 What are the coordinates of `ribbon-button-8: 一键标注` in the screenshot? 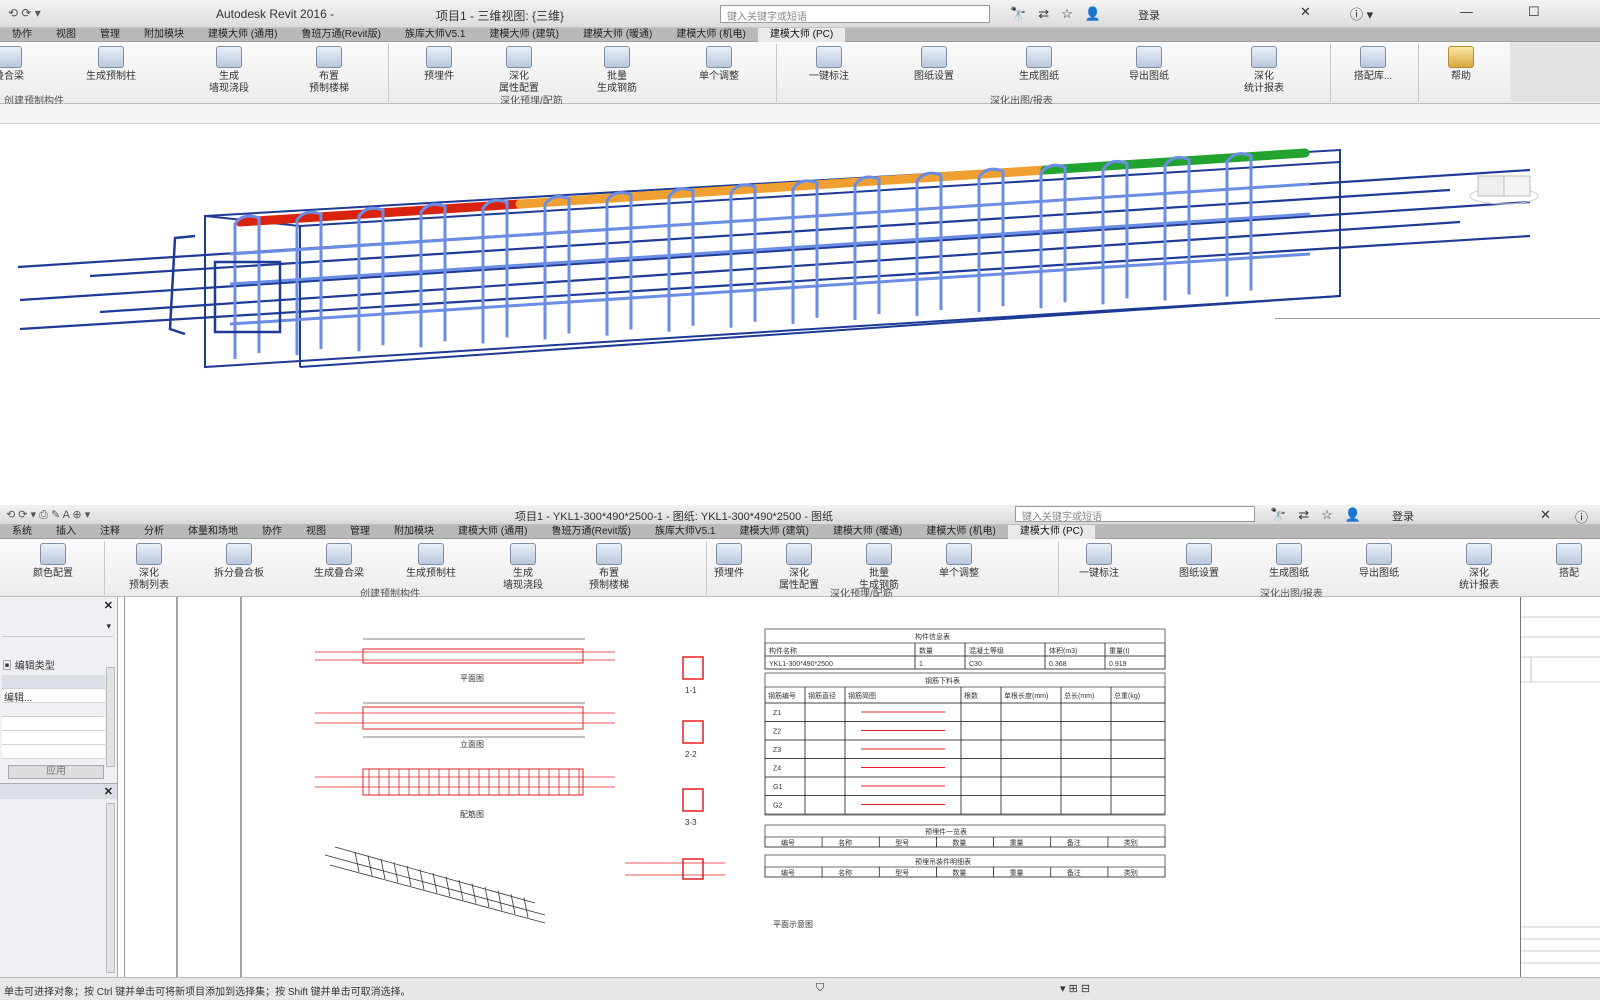 It's located at (829, 64).